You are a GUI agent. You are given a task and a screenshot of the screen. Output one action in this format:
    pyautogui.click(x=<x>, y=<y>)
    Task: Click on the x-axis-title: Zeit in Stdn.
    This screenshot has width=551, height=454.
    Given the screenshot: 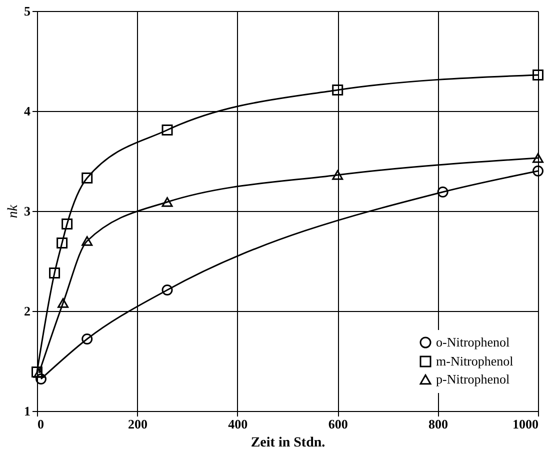 What is the action you would take?
    pyautogui.click(x=288, y=443)
    